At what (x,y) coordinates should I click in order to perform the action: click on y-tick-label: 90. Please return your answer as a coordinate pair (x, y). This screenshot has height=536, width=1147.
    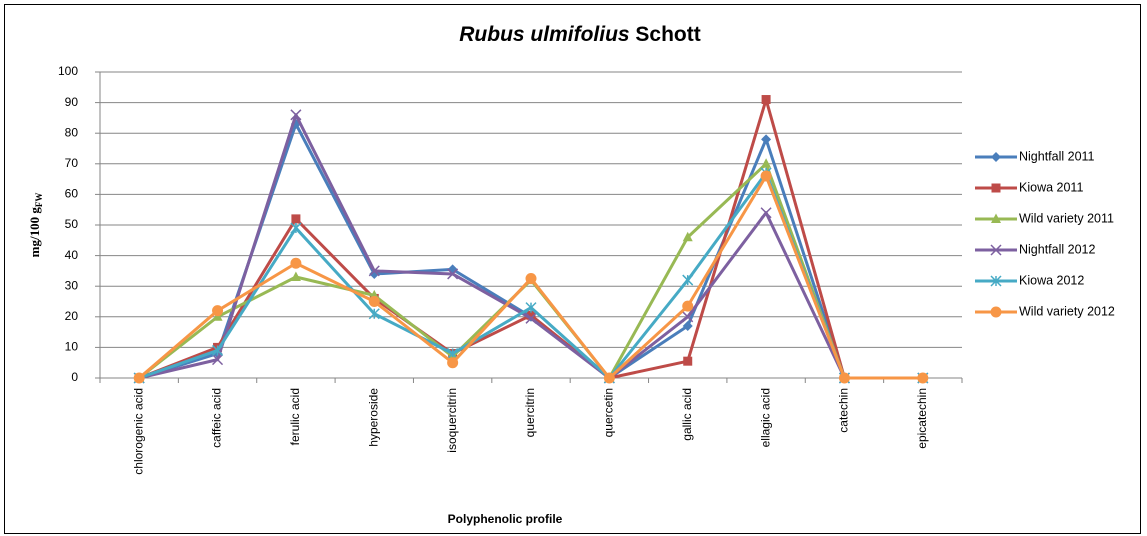
    Looking at the image, I should click on (72, 102).